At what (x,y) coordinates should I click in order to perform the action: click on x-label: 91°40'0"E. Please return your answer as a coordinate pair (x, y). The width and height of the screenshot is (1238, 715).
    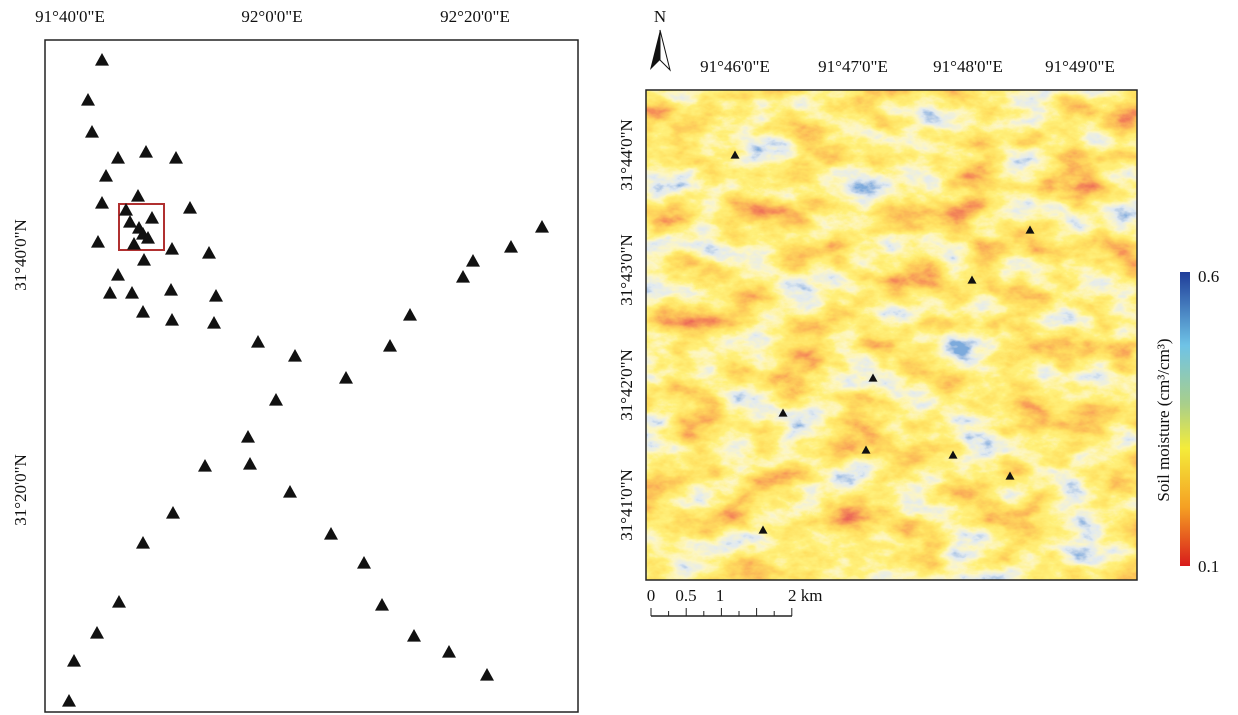
    Looking at the image, I should click on (70, 16).